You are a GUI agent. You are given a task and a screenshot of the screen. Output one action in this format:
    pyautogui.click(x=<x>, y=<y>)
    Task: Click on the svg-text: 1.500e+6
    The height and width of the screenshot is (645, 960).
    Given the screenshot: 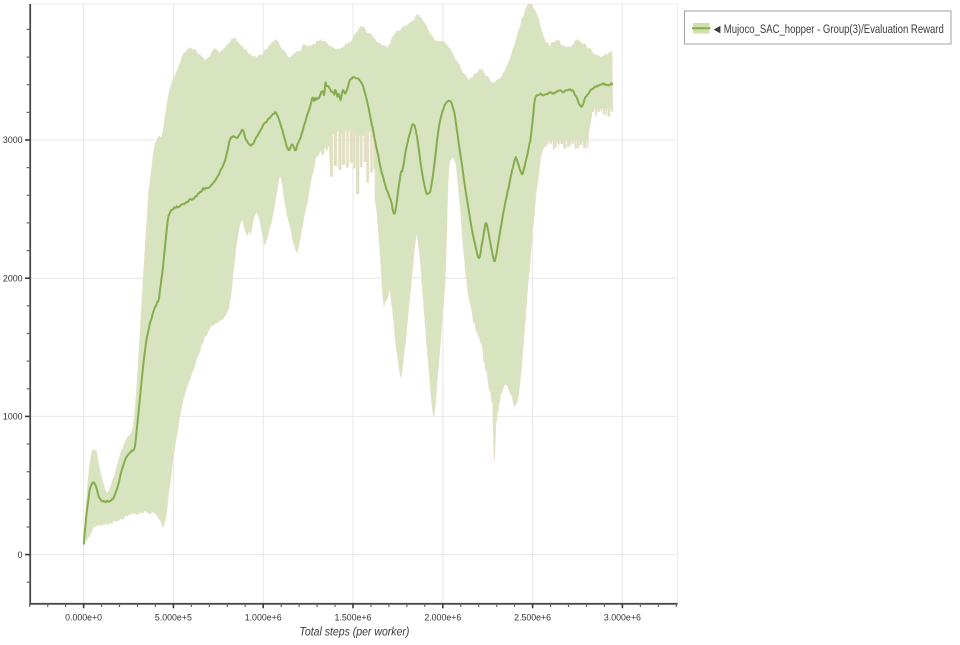 What is the action you would take?
    pyautogui.click(x=353, y=617)
    